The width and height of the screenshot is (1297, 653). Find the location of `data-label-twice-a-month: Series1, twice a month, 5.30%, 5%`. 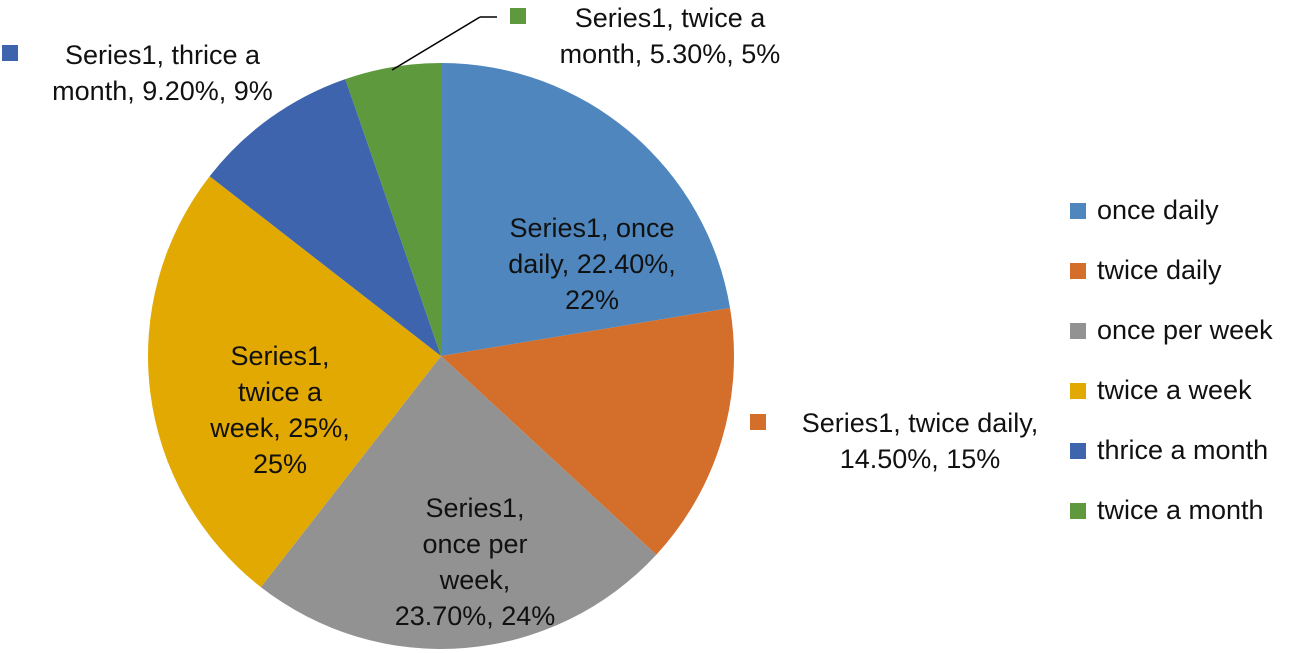

data-label-twice-a-month: Series1, twice a month, 5.30%, 5% is located at coordinates (670, 36).